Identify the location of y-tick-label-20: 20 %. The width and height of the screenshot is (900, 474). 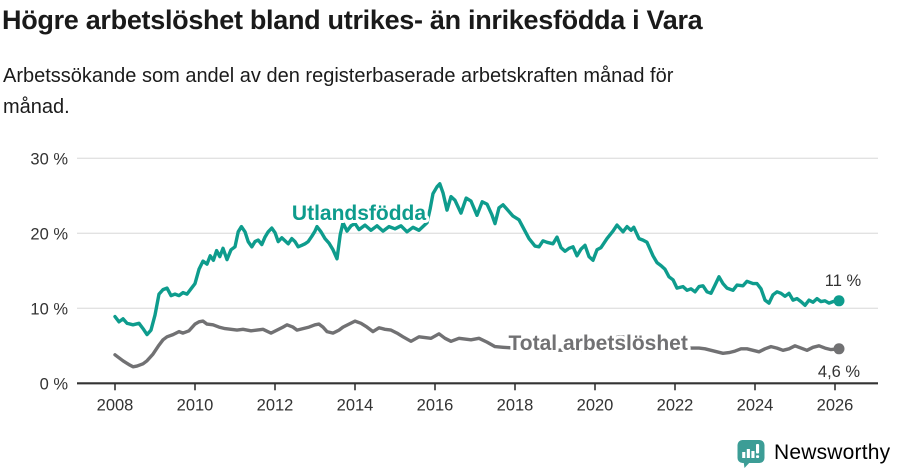
(49, 234).